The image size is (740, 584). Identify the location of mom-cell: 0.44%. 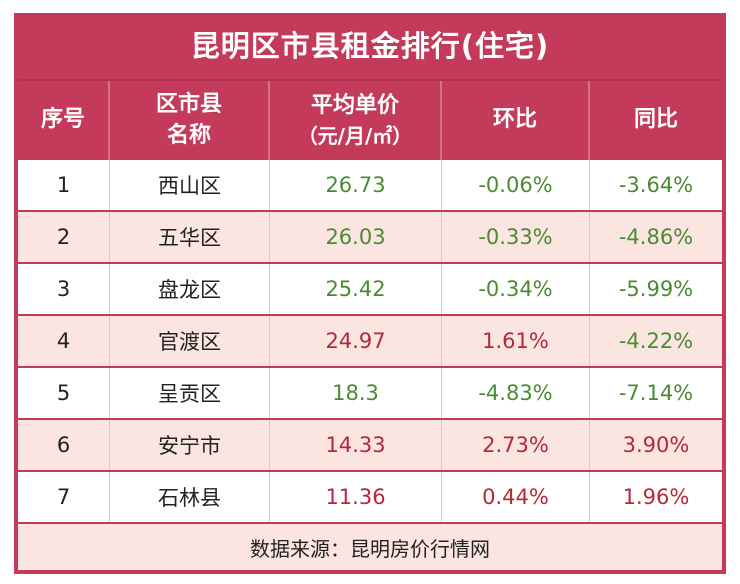
(516, 497).